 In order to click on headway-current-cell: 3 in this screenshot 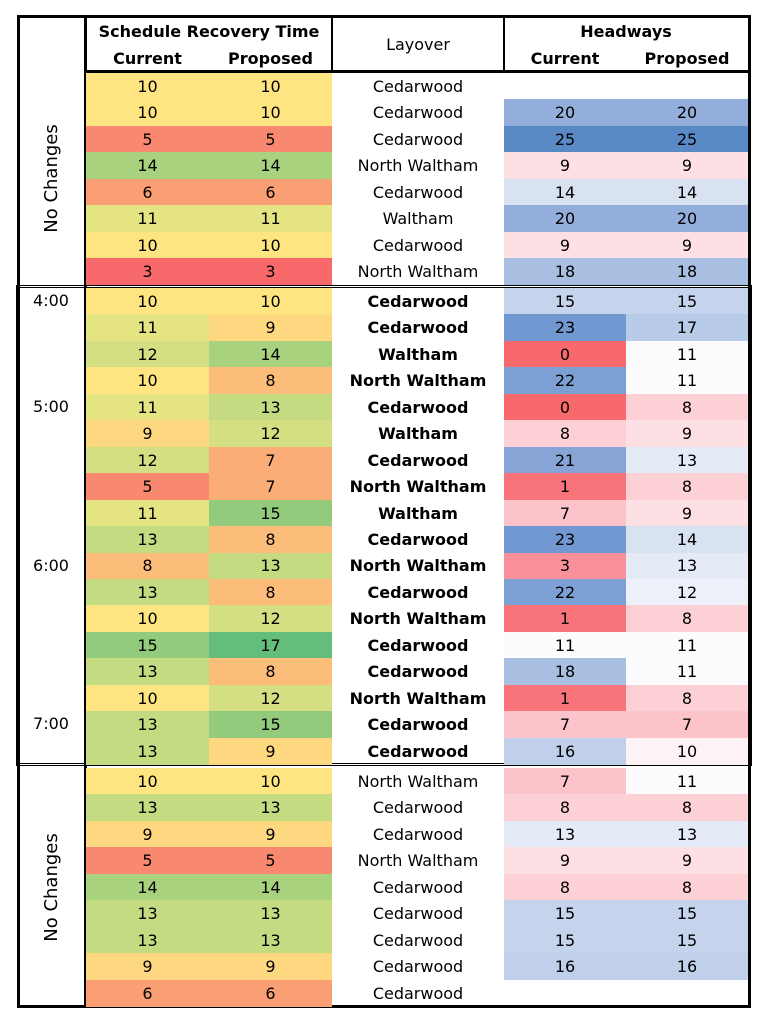, I will do `click(565, 566)`.